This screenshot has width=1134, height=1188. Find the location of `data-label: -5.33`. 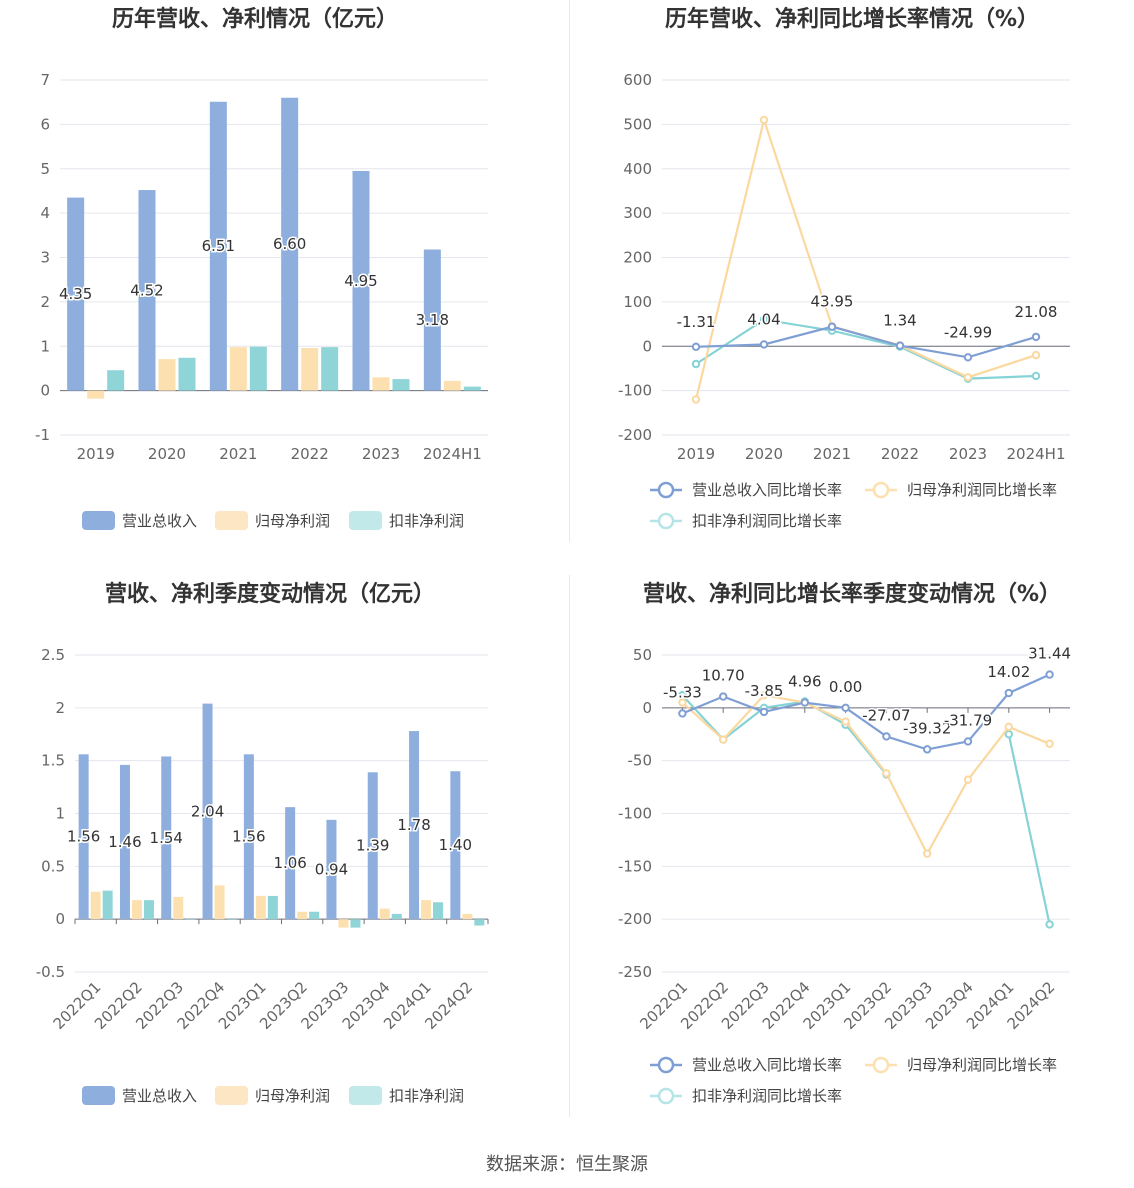

data-label: -5.33 is located at coordinates (682, 692).